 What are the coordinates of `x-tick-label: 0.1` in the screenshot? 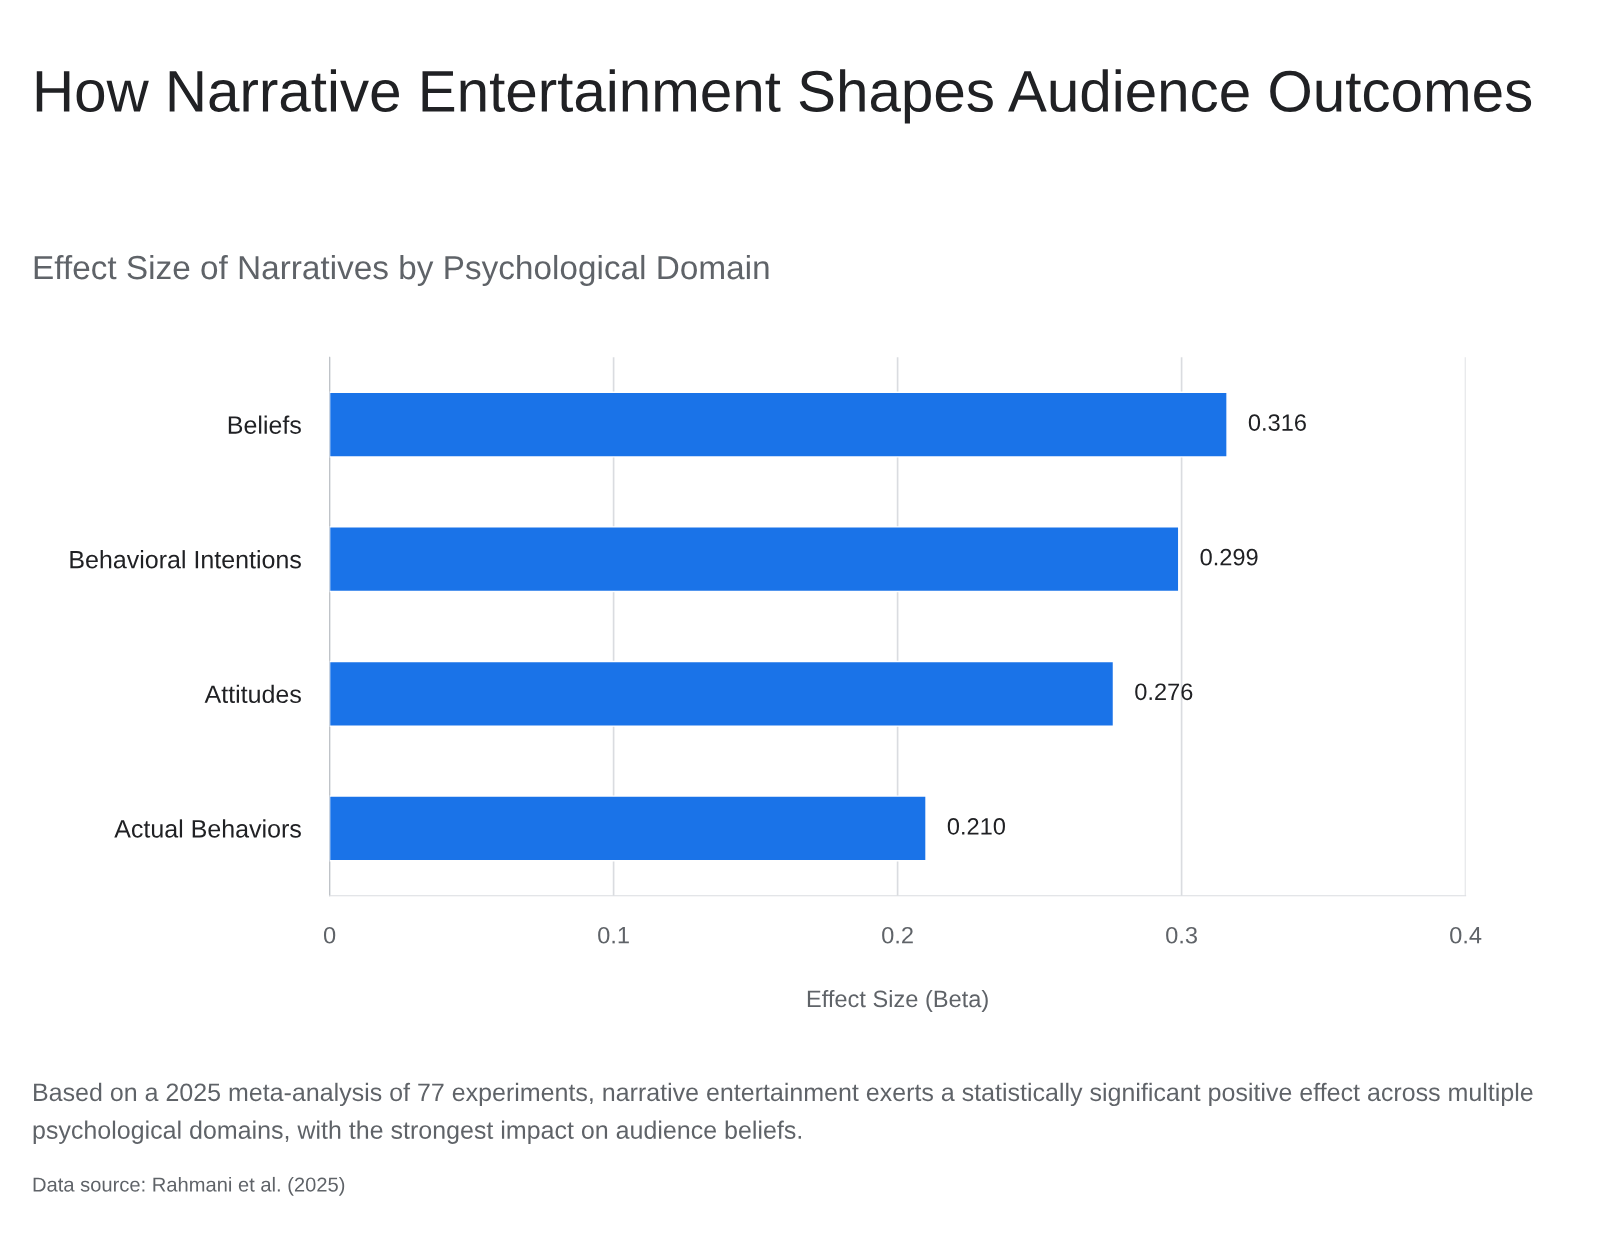 It's located at (613, 935).